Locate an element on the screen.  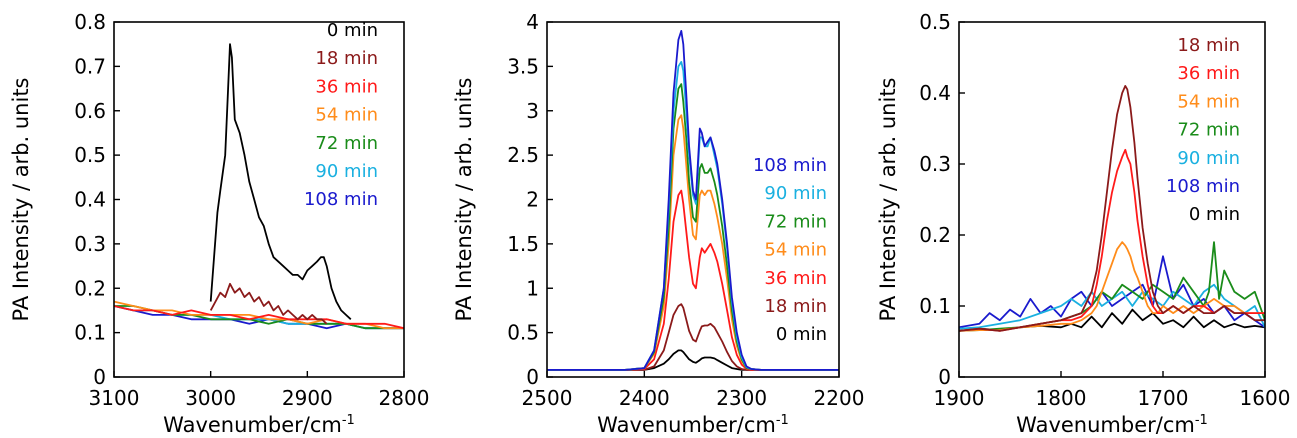
series-line-54-min is located at coordinates (1112, 286).